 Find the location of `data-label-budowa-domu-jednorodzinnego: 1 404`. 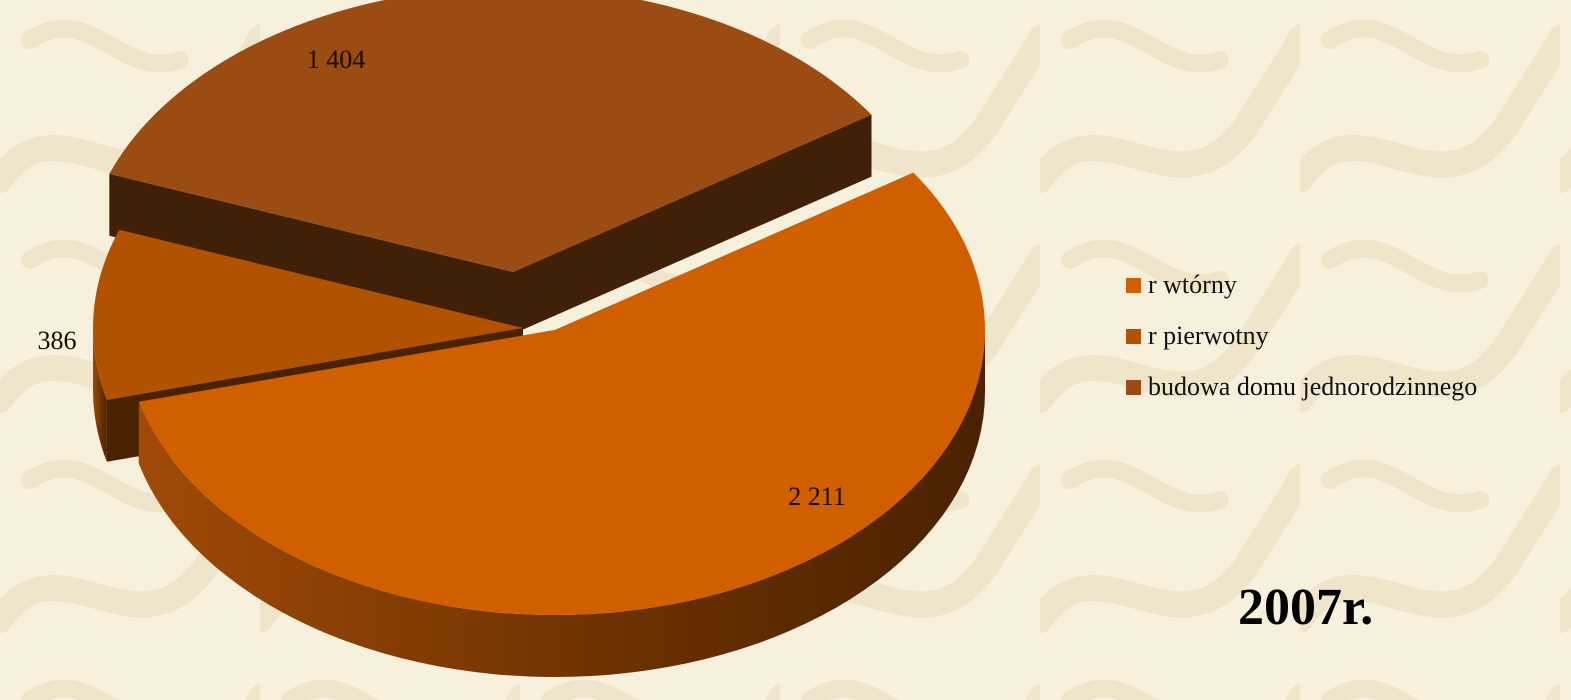

data-label-budowa-domu-jednorodzinnego: 1 404 is located at coordinates (336, 59).